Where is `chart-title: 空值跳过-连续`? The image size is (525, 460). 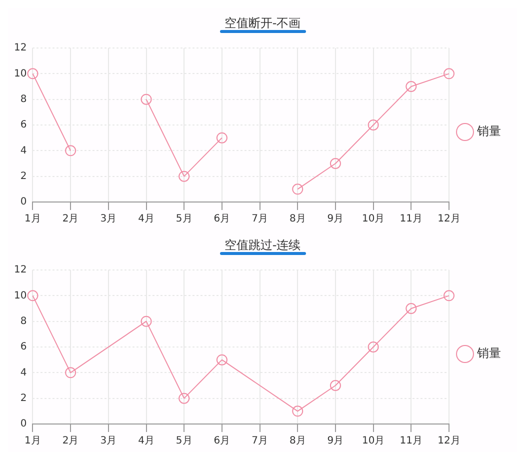 chart-title: 空值跳过-连续 is located at coordinates (262, 245).